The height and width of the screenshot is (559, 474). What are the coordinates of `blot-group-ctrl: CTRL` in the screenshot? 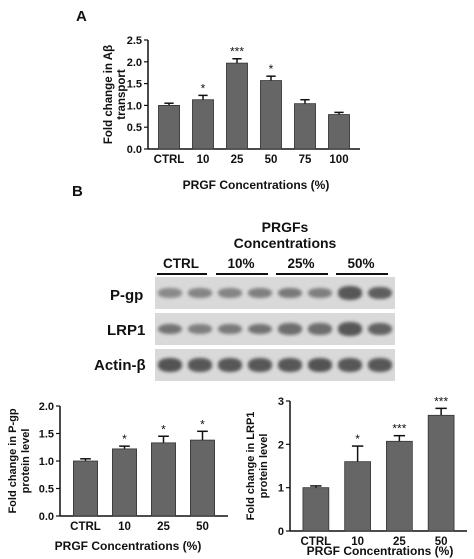 It's located at (181, 263).